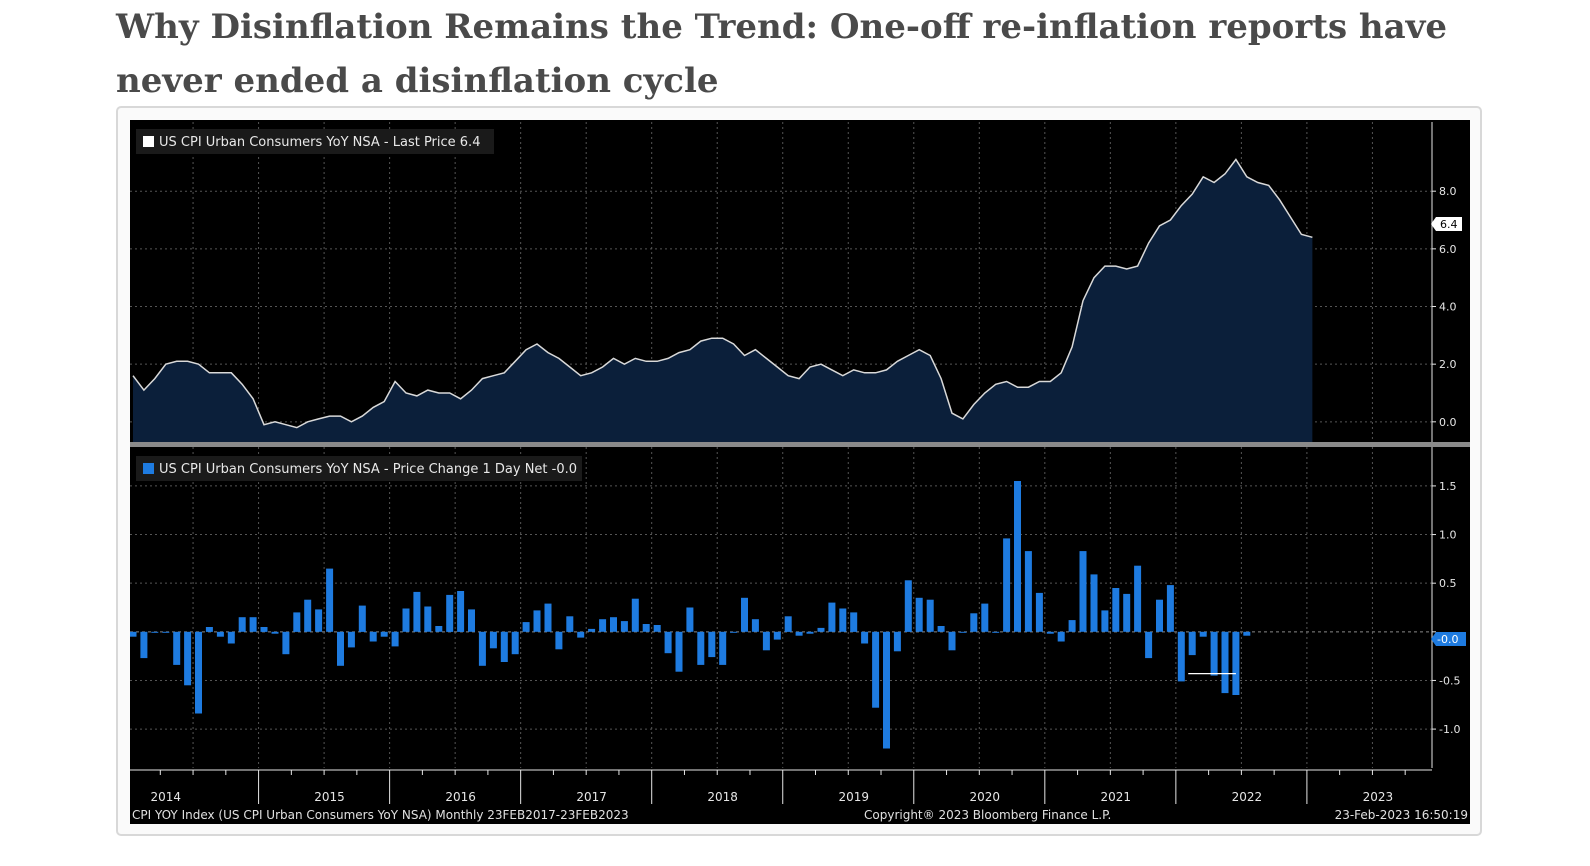  Describe the element at coordinates (329, 797) in the screenshot. I see `x-year-label: 2015` at that location.